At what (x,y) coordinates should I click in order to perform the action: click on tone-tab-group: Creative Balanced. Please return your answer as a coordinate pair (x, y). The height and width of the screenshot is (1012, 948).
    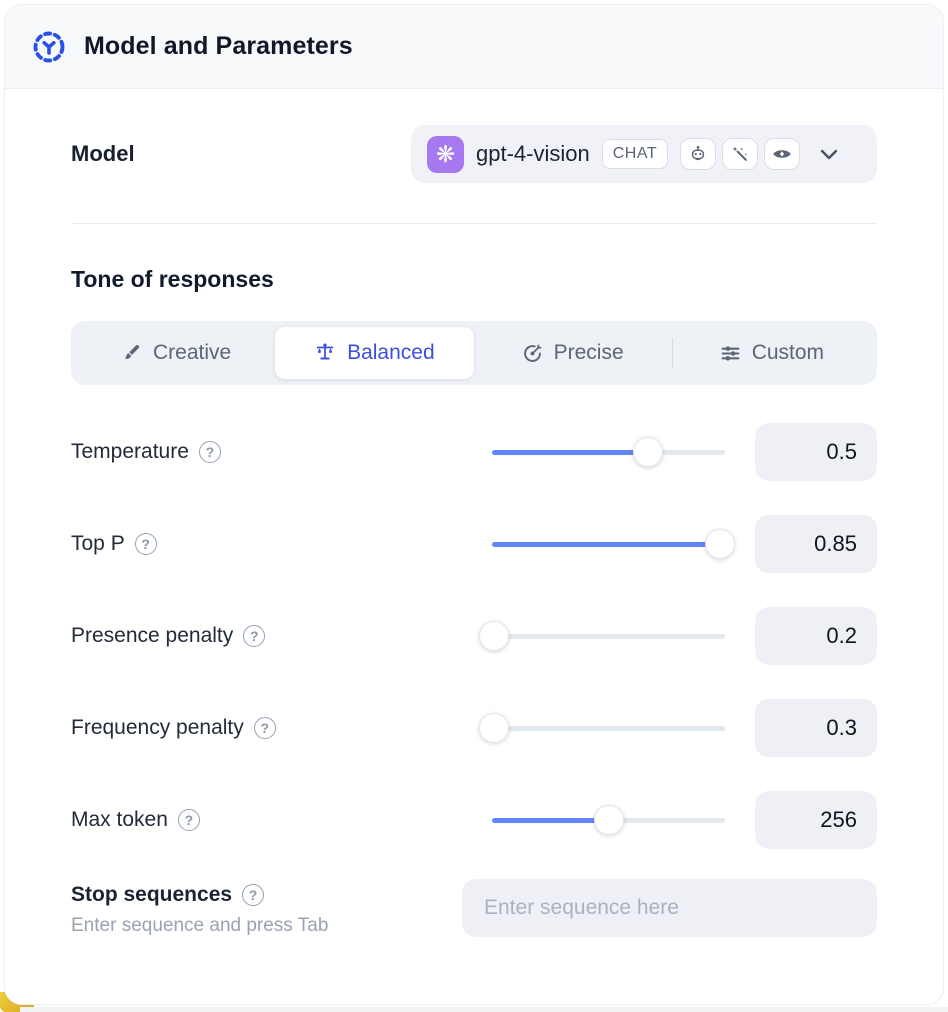
    Looking at the image, I should click on (474, 353).